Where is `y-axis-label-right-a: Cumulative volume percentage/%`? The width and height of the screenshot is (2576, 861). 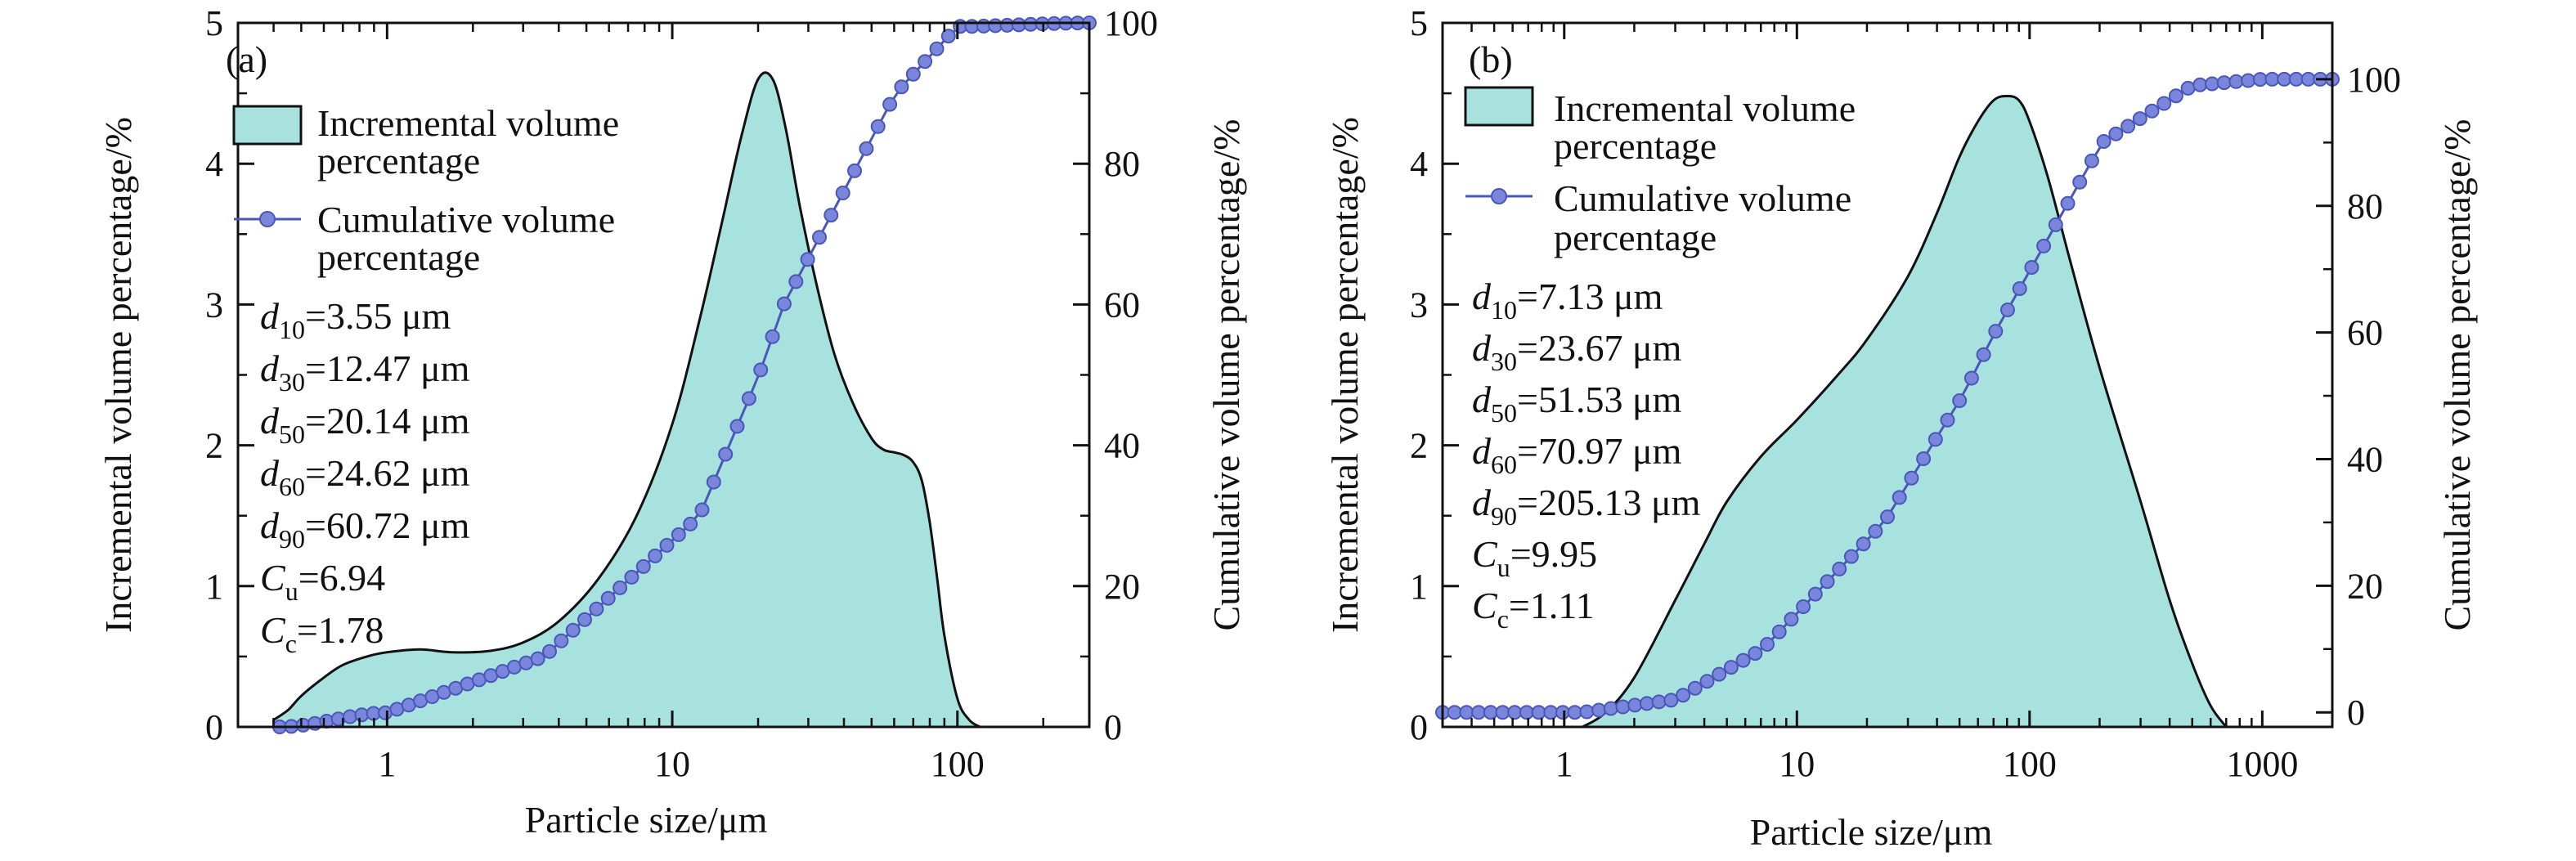 y-axis-label-right-a: Cumulative volume percentage/% is located at coordinates (1226, 375).